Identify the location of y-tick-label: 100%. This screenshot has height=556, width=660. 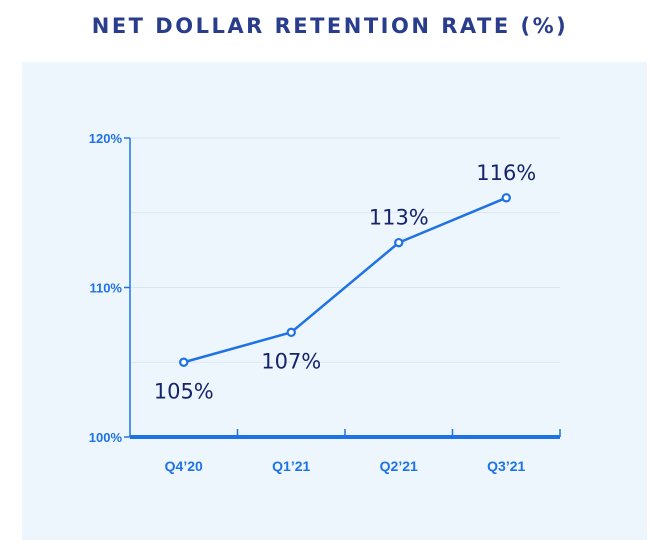
(106, 437).